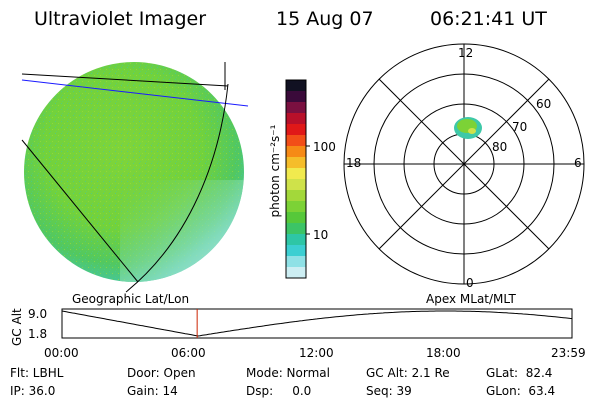 The height and width of the screenshot is (400, 600). I want to click on mlt-label-6: 6, so click(578, 163).